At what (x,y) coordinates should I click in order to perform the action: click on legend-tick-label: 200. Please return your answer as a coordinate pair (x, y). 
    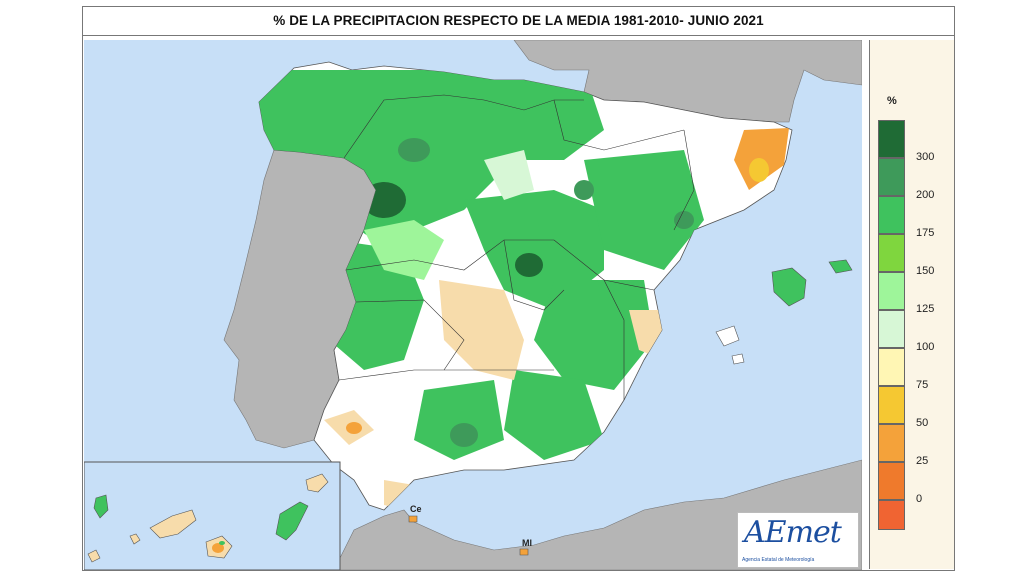
    Looking at the image, I should click on (925, 195).